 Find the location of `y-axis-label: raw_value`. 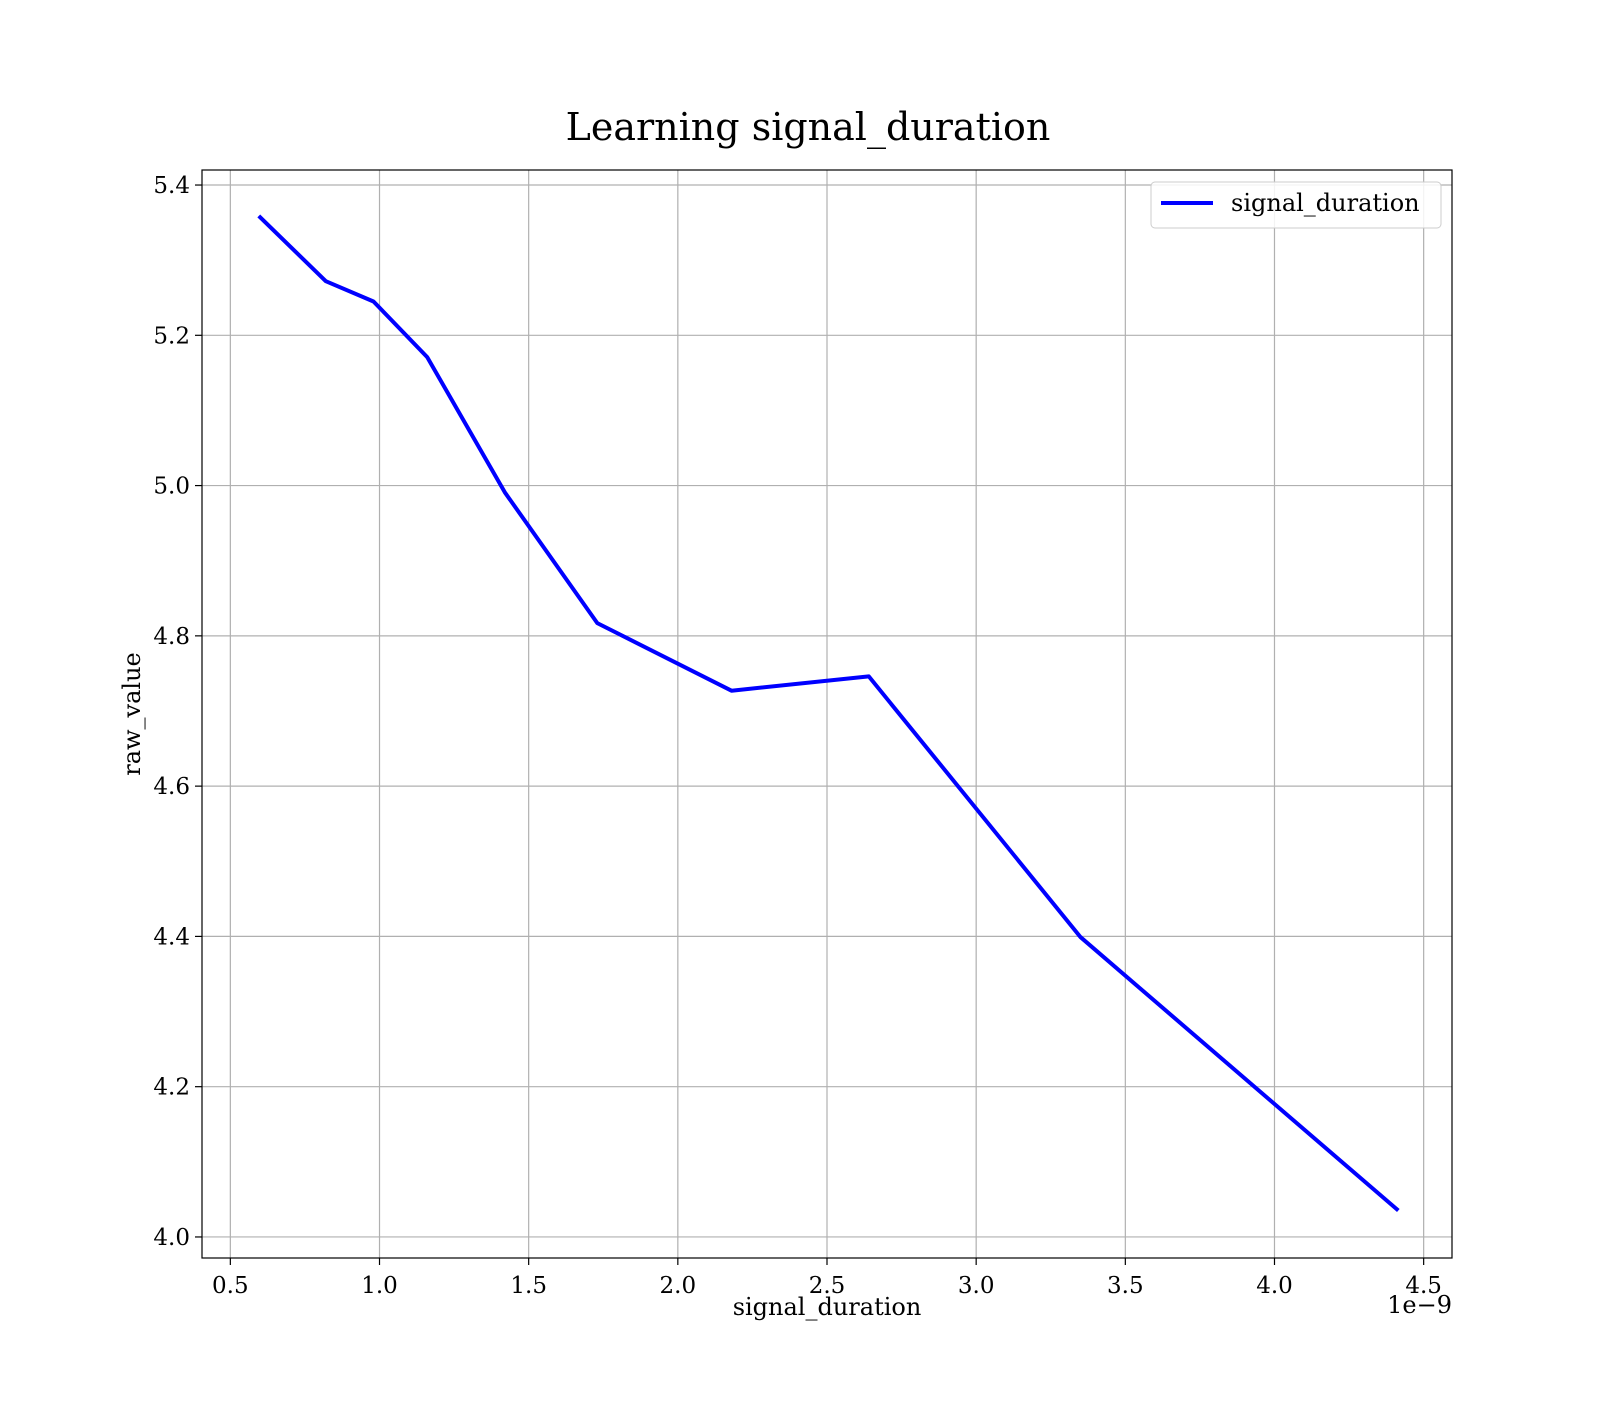

y-axis-label: raw_value is located at coordinates (132, 714).